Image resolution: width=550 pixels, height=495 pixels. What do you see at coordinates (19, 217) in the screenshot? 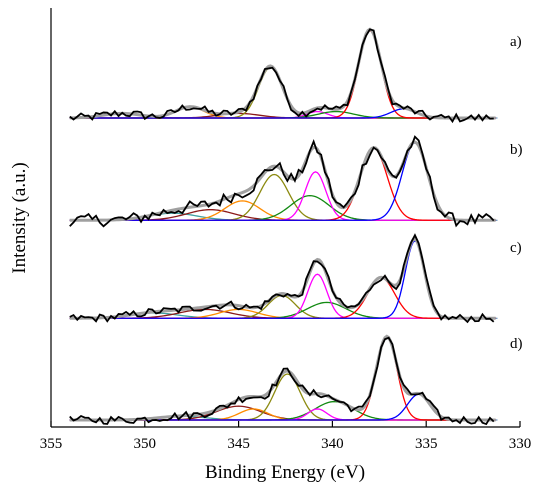
I see `y-axis-title: Intensity (a.u.)` at bounding box center [19, 217].